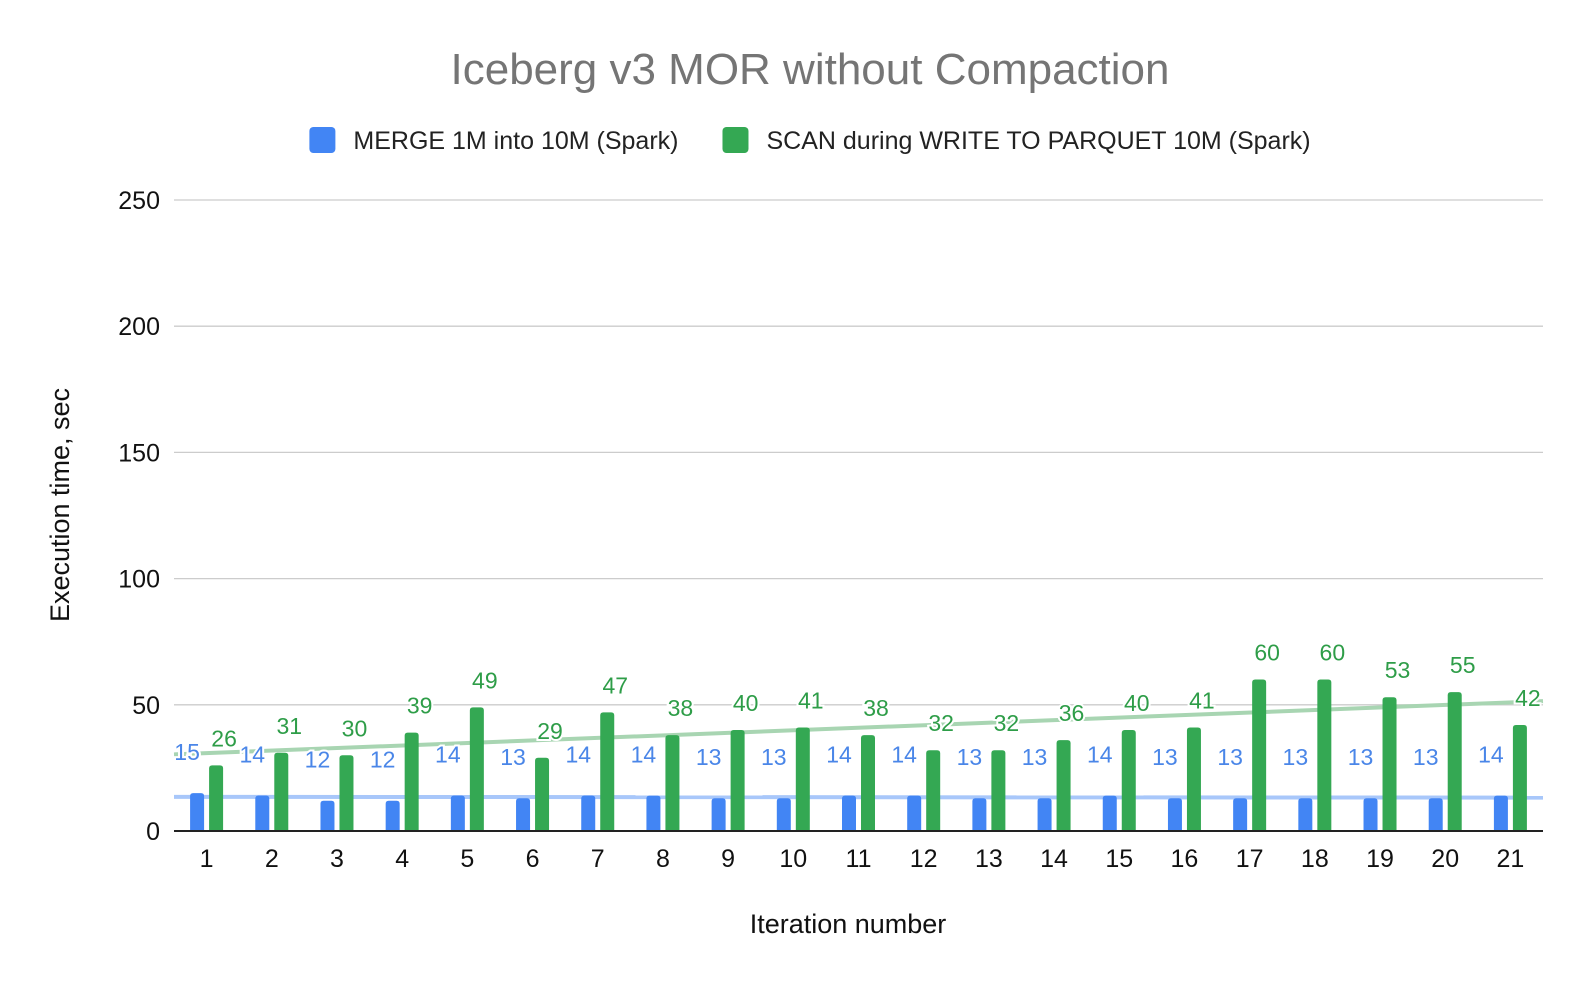 The image size is (1593, 987). I want to click on data-label-series-2: 36, so click(1072, 713).